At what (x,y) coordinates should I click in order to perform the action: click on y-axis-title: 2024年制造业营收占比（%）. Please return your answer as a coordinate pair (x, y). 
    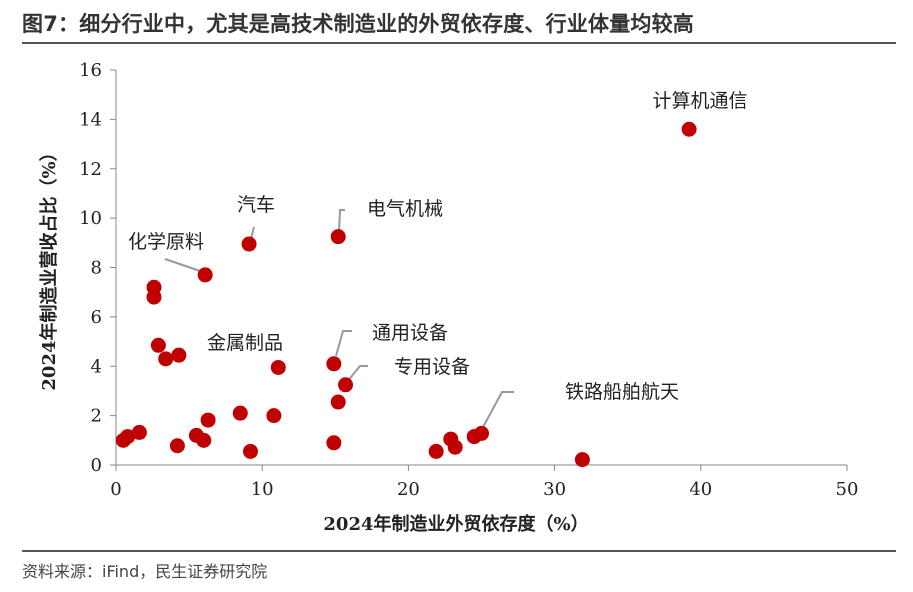
    Looking at the image, I should click on (49, 266).